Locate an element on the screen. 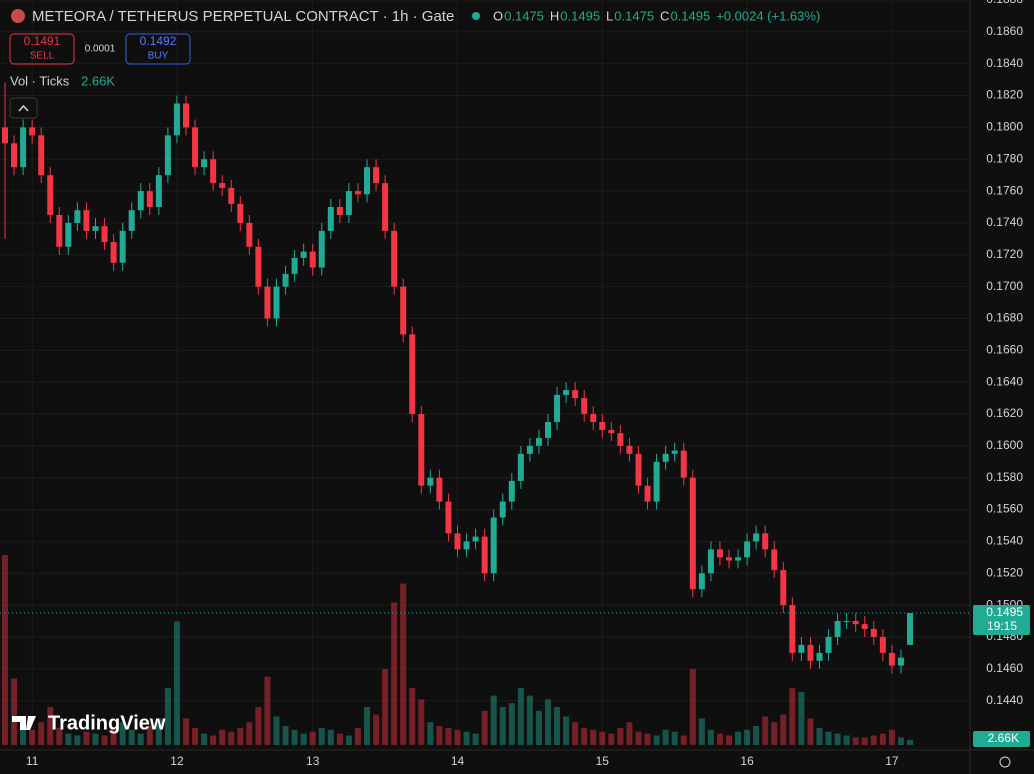  y-tick-label: 0.1760 is located at coordinates (1004, 190).